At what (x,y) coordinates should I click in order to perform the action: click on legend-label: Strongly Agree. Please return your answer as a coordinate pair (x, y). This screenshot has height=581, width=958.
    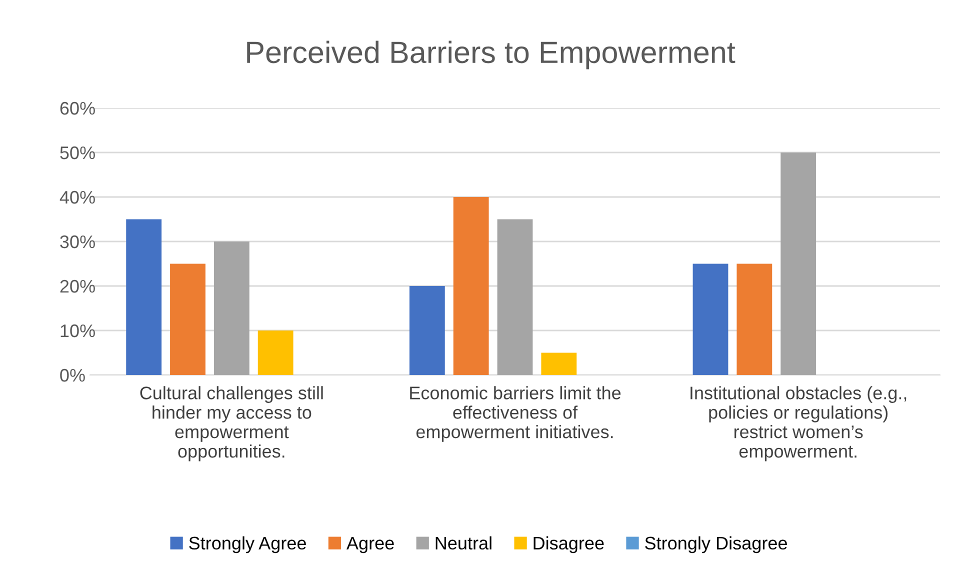
    Looking at the image, I should click on (247, 545).